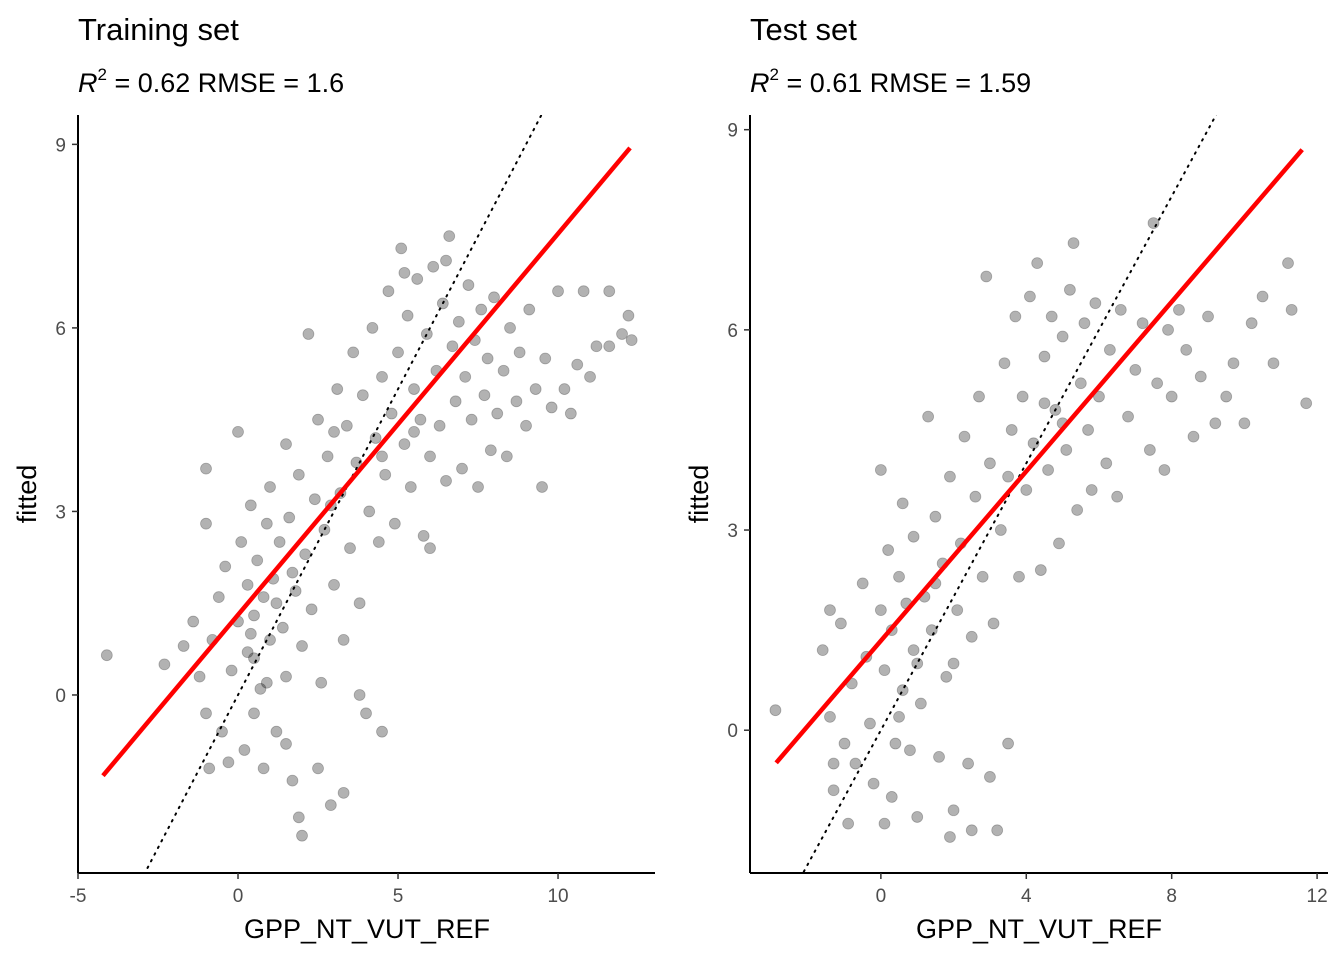 The image size is (1344, 965). Describe the element at coordinates (1026, 896) in the screenshot. I see `x-tick-label: 4` at that location.